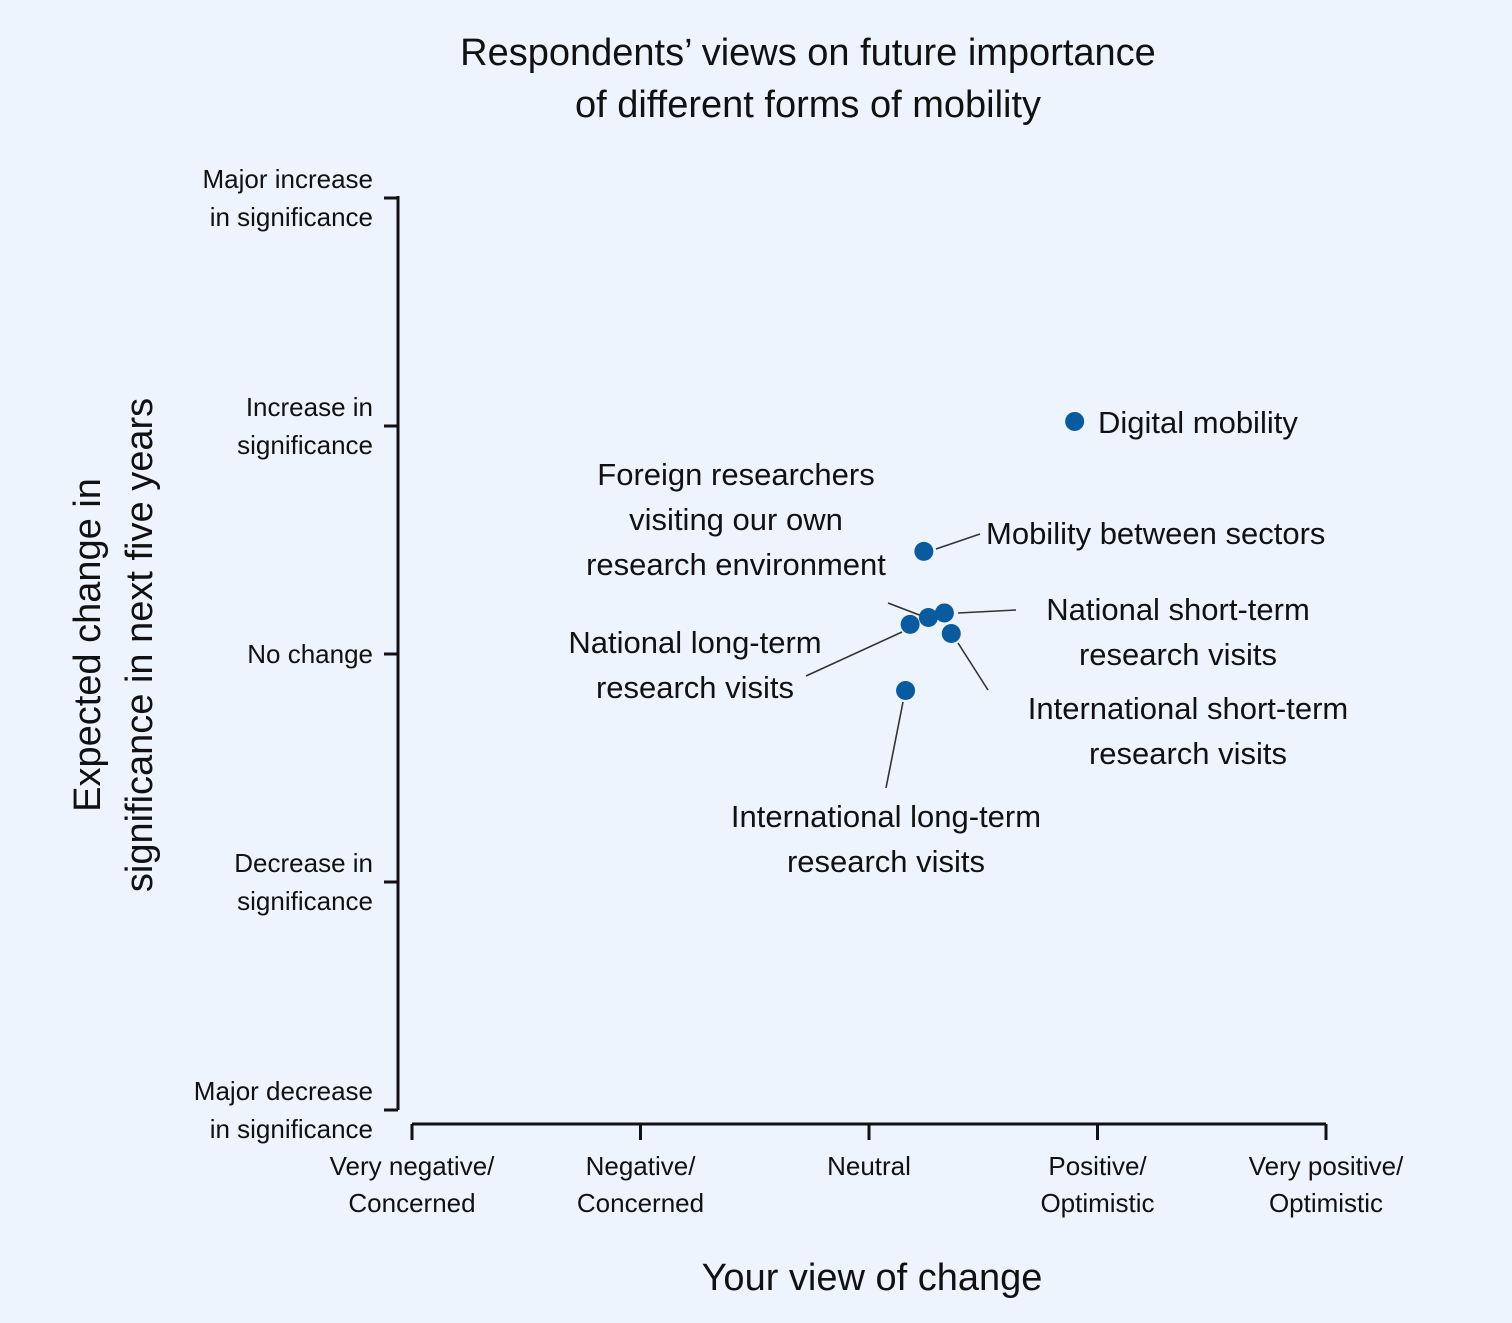 This screenshot has width=1512, height=1323. I want to click on y-tick-label: Major increase, so click(287, 179).